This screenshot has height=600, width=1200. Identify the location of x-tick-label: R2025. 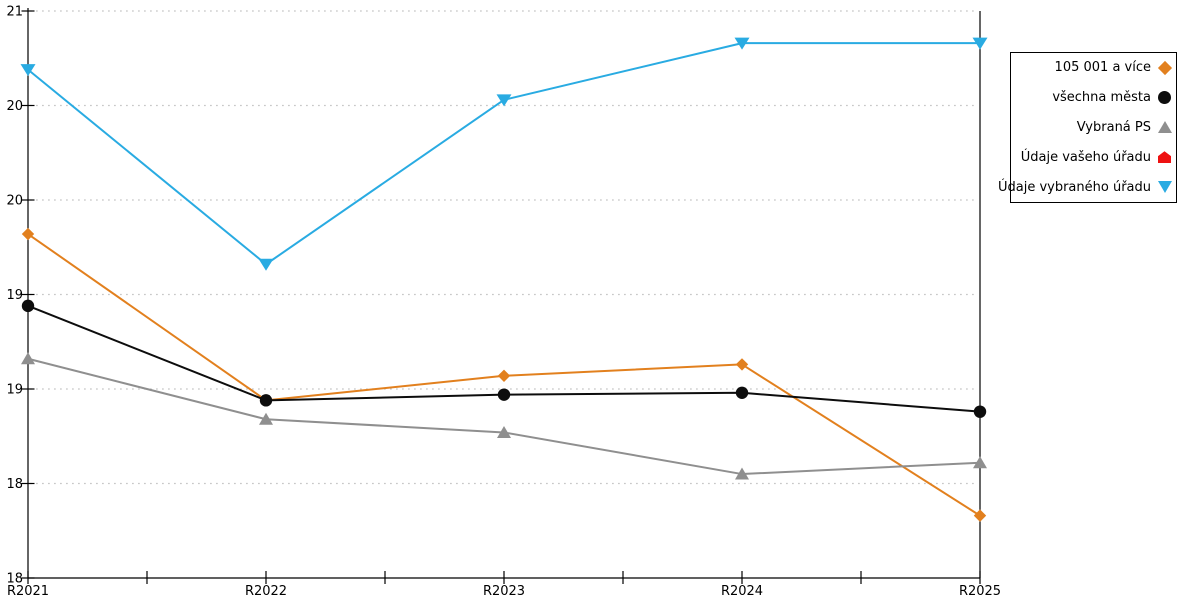
(980, 591).